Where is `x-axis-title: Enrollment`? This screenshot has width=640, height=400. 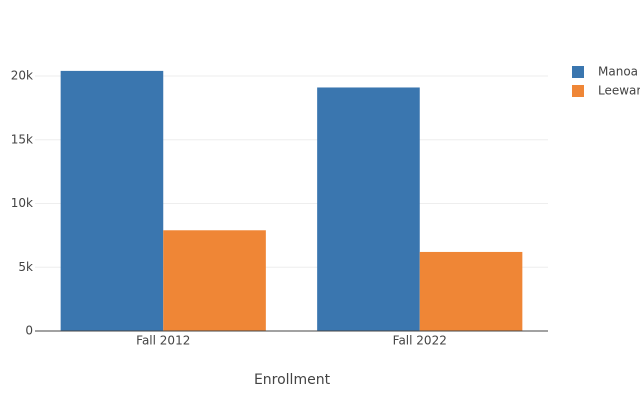 x-axis-title: Enrollment is located at coordinates (292, 380).